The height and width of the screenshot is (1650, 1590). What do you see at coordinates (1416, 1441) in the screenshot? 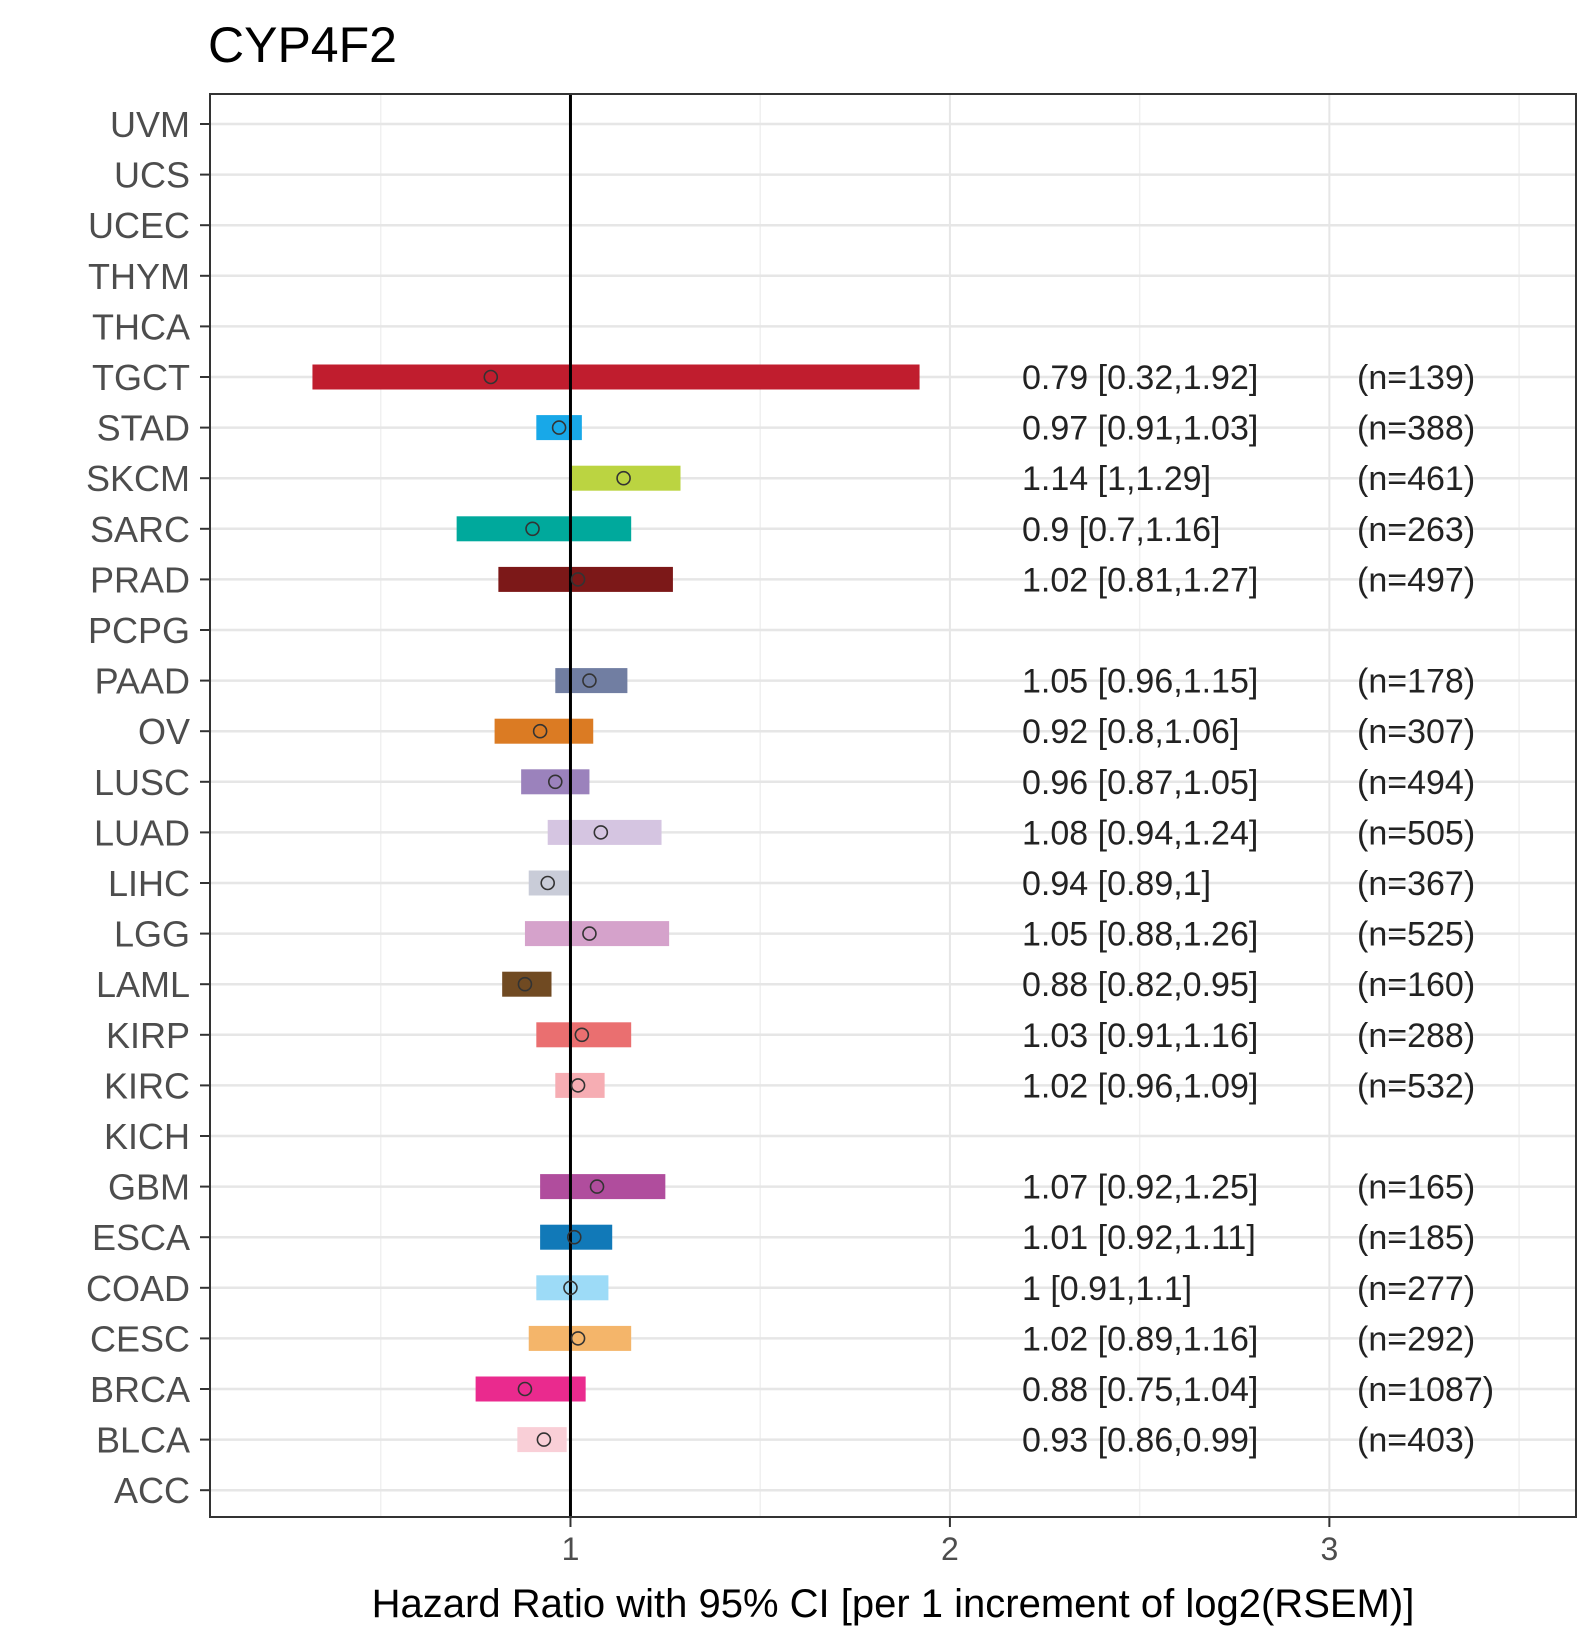
I see `sample-size-label: (n=403)` at bounding box center [1416, 1441].